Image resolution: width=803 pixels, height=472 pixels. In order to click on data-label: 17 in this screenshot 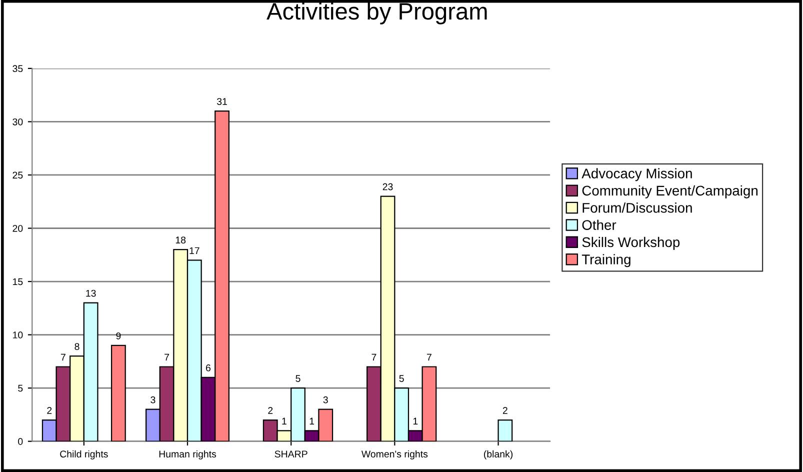, I will do `click(195, 250)`.